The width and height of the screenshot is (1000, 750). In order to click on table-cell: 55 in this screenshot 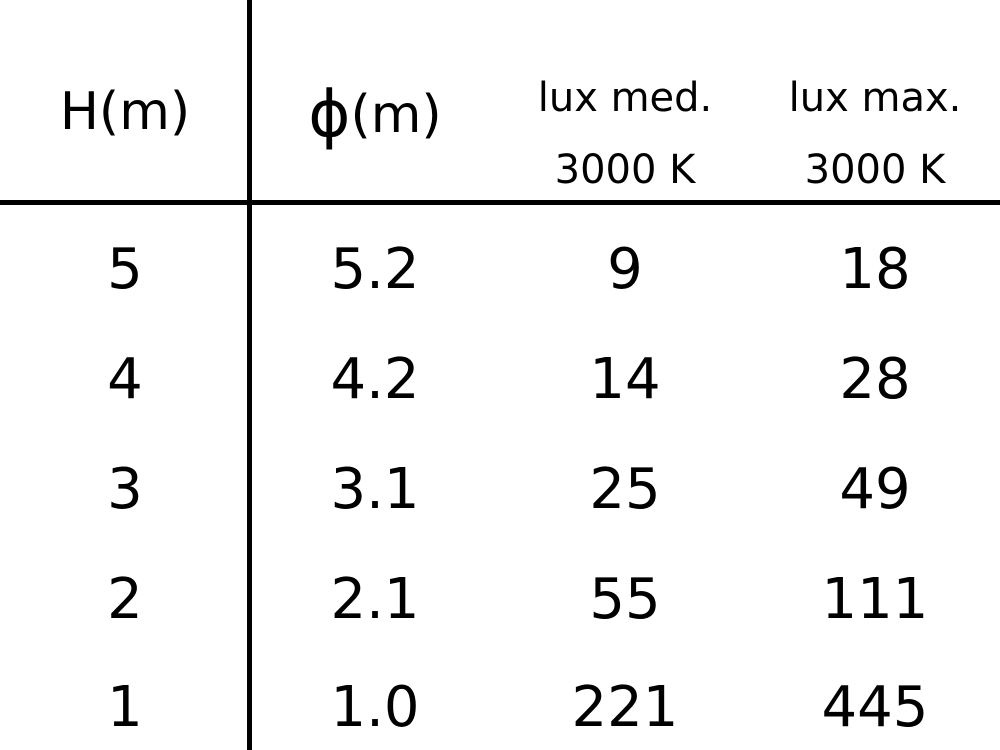, I will do `click(625, 599)`.